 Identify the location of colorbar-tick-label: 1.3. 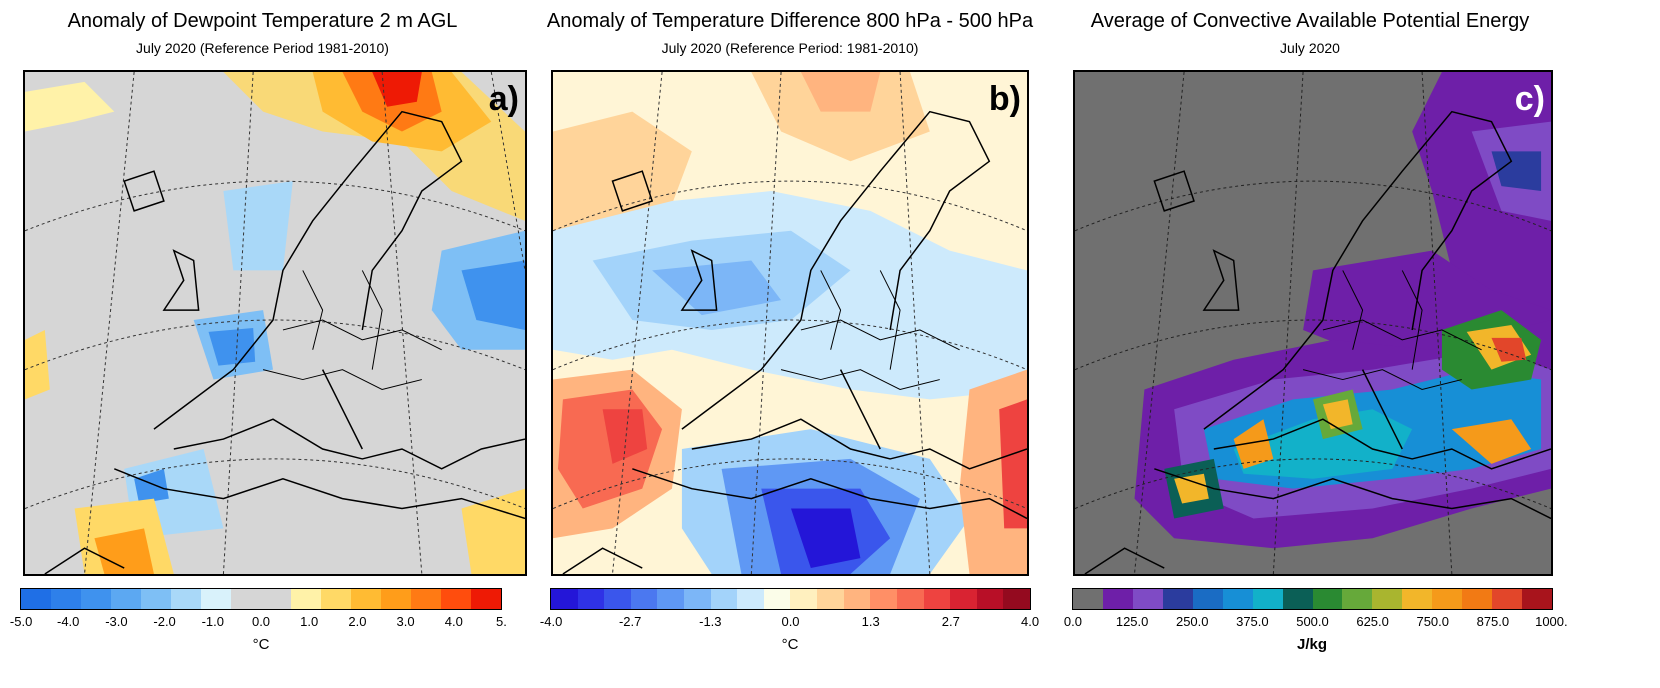
(870, 621).